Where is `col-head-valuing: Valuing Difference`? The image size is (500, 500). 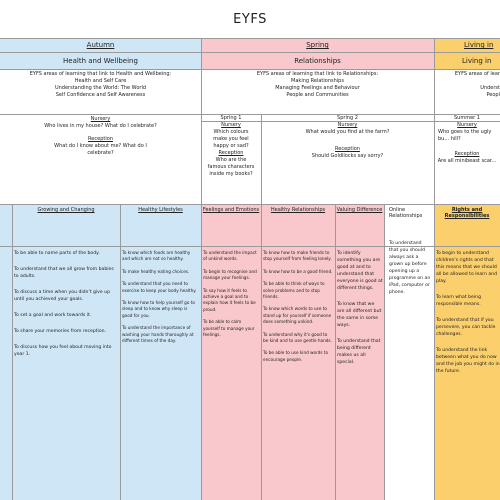 col-head-valuing: Valuing Difference is located at coordinates (359, 210).